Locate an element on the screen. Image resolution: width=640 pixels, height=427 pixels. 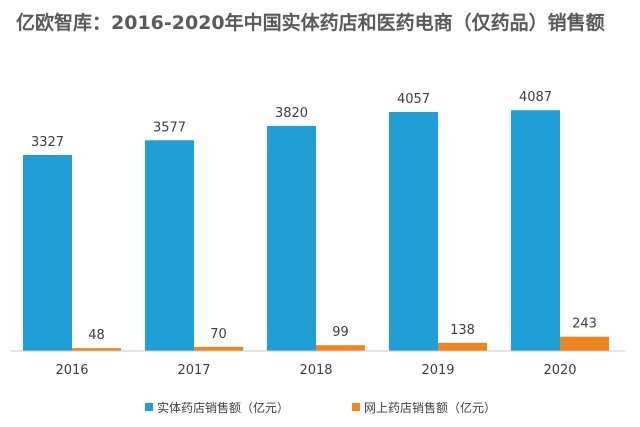
x-tick-label-2017: 2017 is located at coordinates (193, 370).